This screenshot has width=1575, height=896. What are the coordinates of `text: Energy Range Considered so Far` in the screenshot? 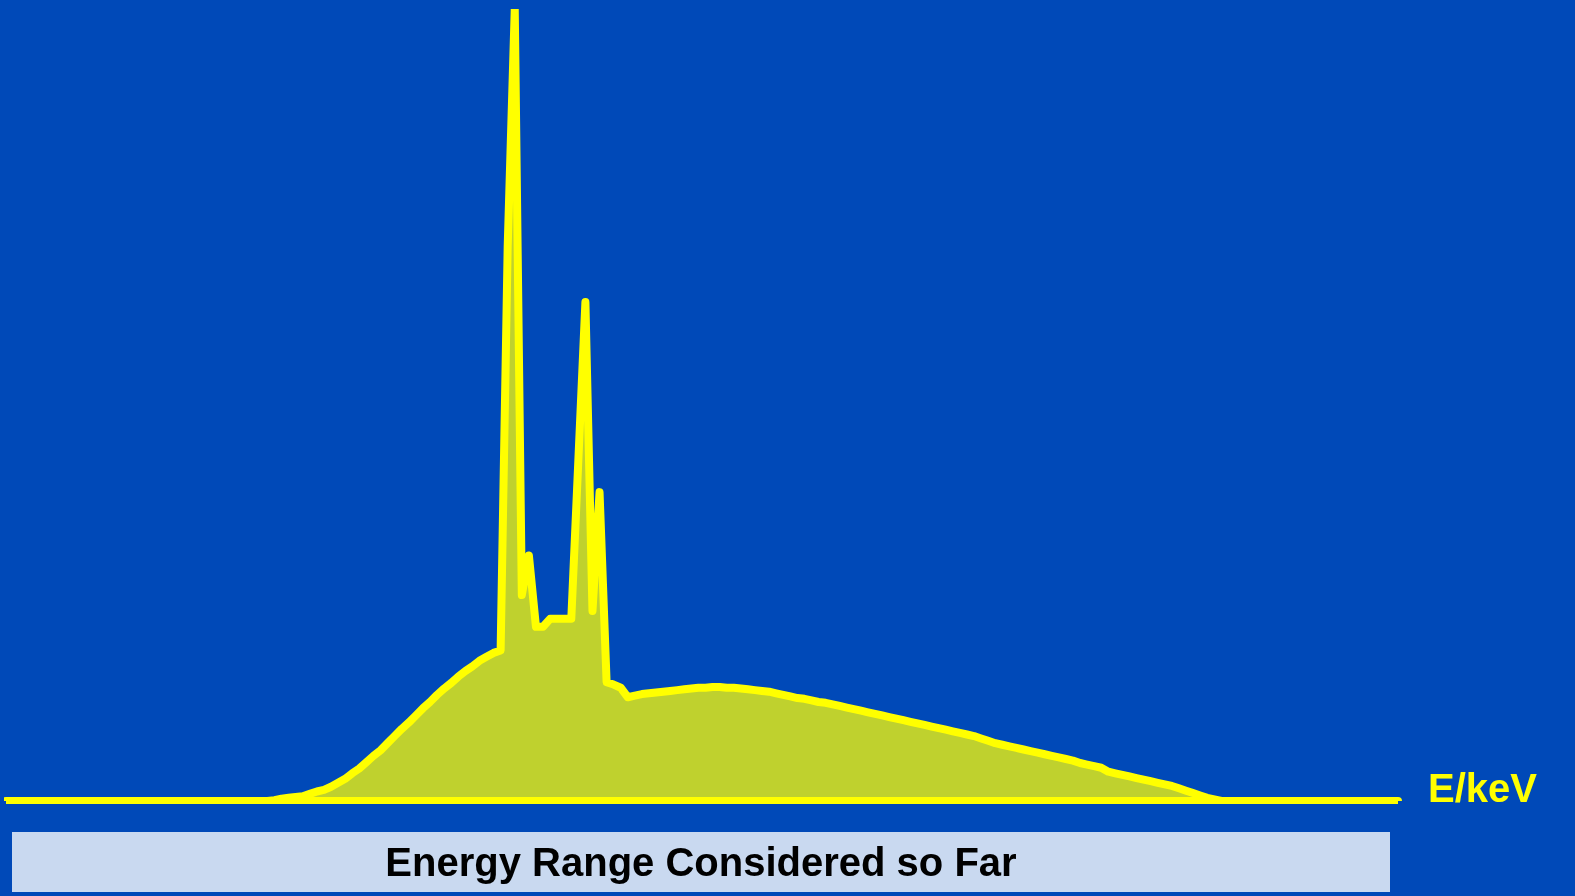 It's located at (701, 862).